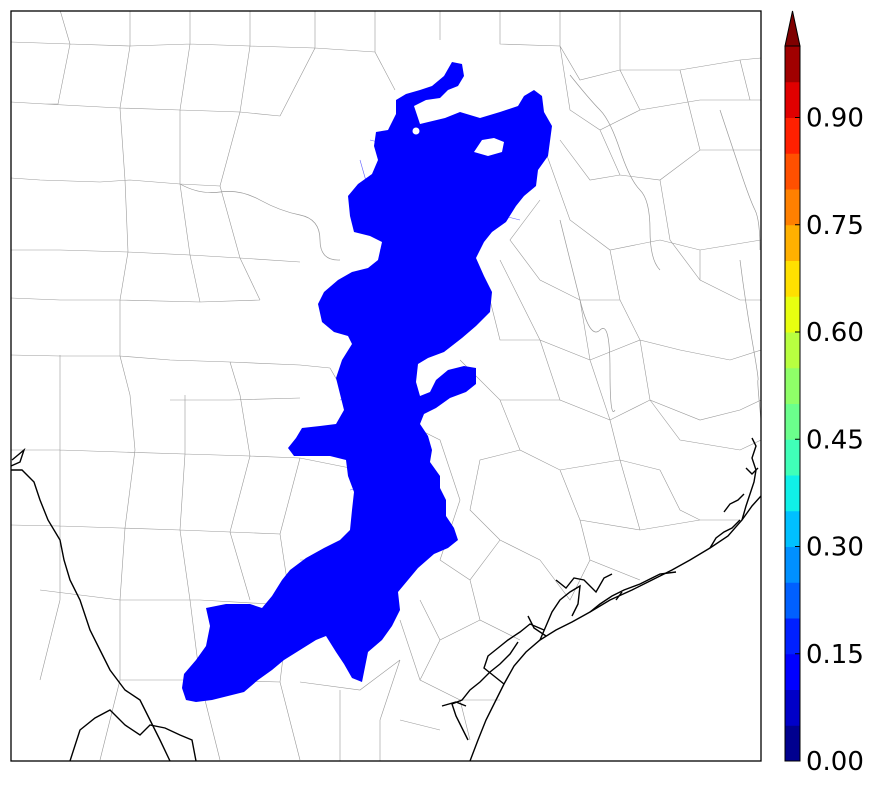 This screenshot has height=789, width=877. Describe the element at coordinates (835, 548) in the screenshot. I see `colorbar-tick-label: 0.30` at that location.